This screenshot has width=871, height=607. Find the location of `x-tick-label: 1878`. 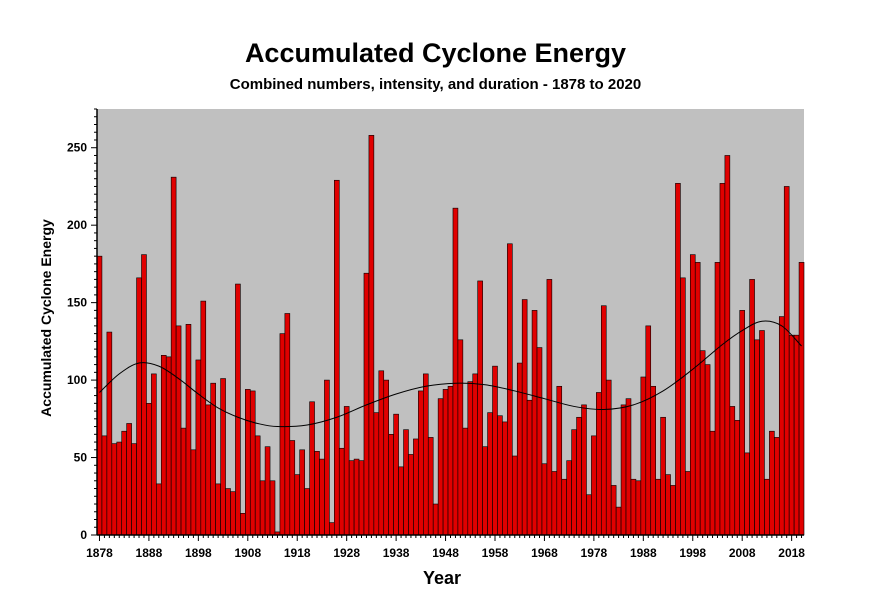

x-tick-label: 1878 is located at coordinates (99, 553).